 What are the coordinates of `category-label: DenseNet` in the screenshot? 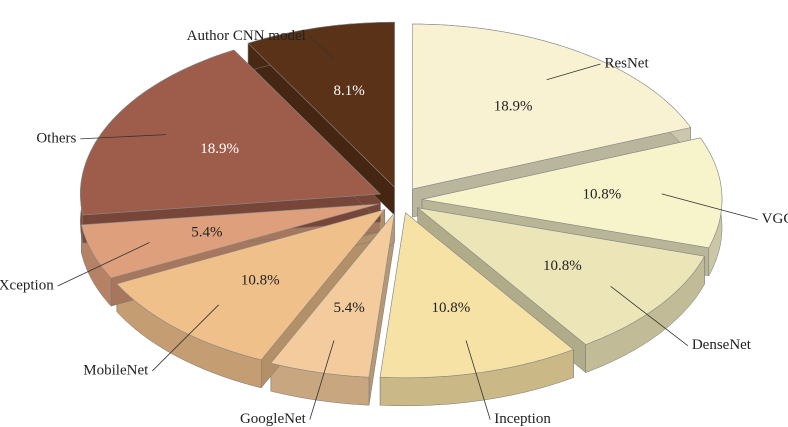 It's located at (722, 345).